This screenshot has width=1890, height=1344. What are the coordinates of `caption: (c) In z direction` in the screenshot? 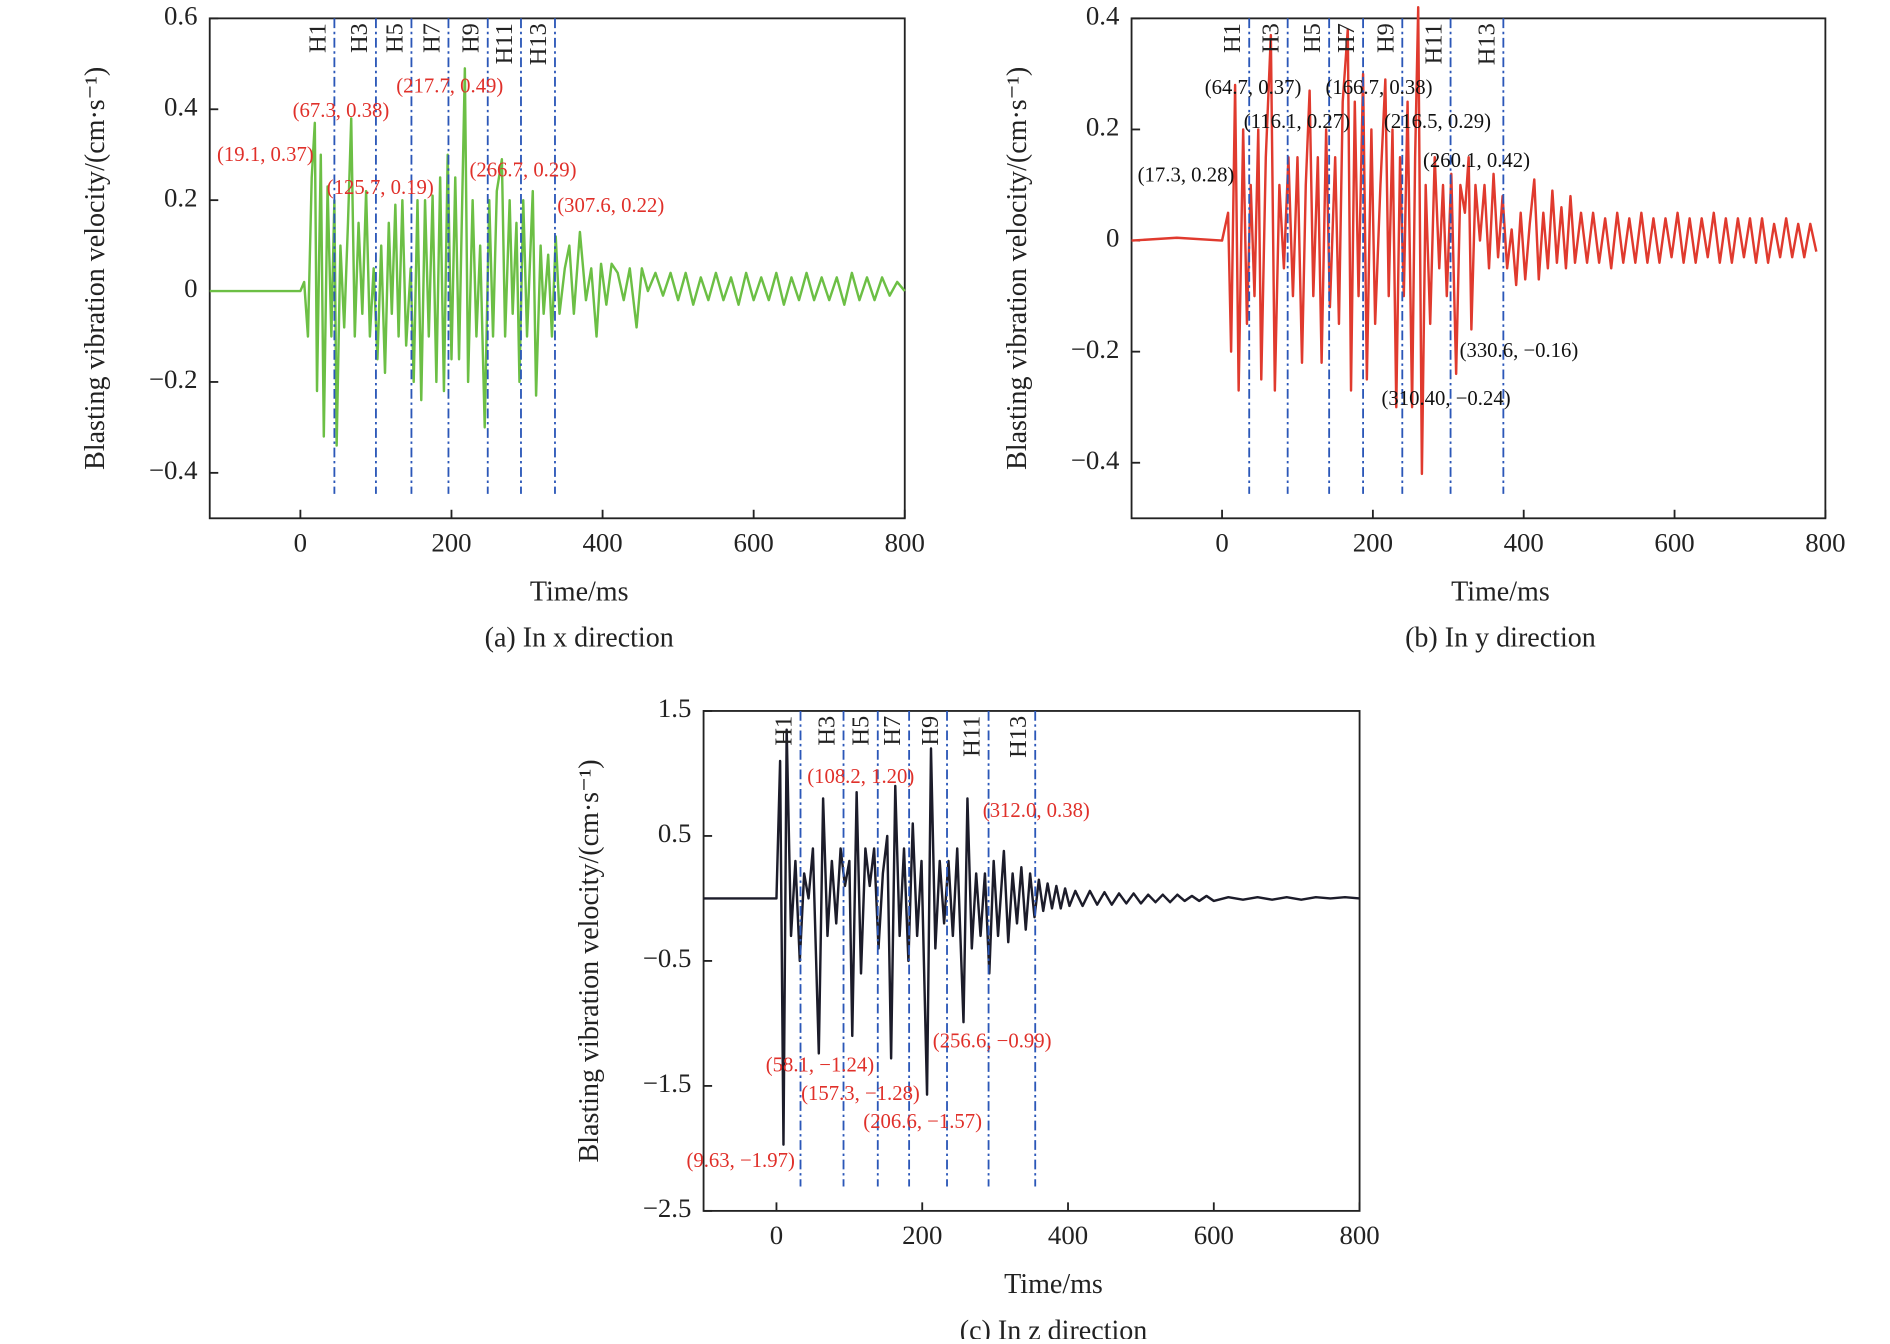 It's located at (1054, 1327).